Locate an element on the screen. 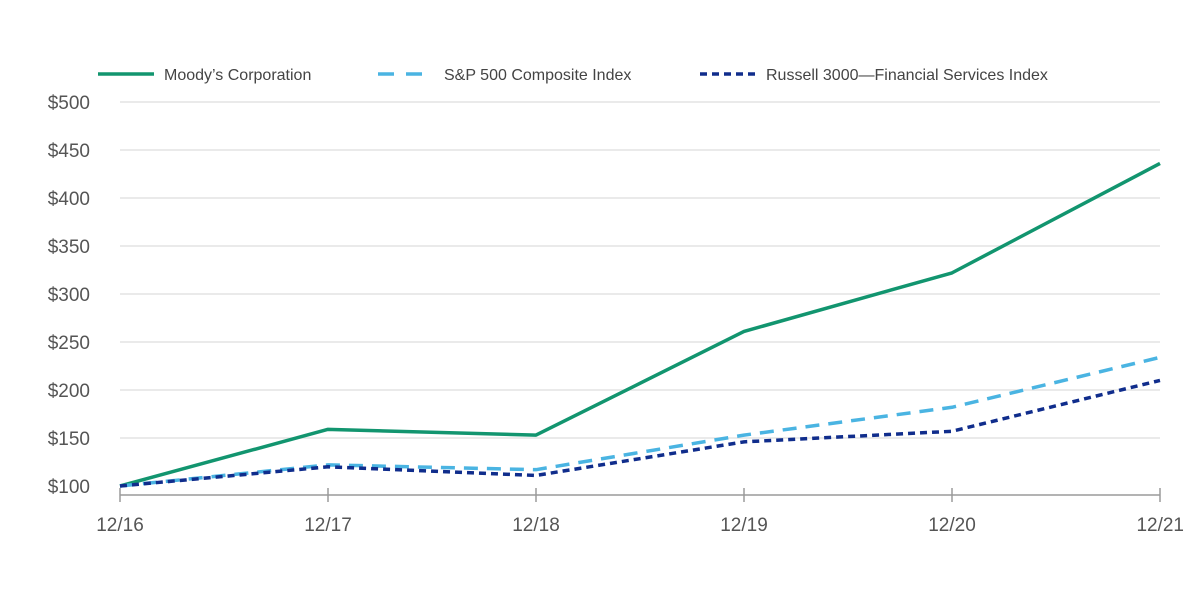 This screenshot has width=1200, height=600. x-tick-label: 12/20 is located at coordinates (952, 525).